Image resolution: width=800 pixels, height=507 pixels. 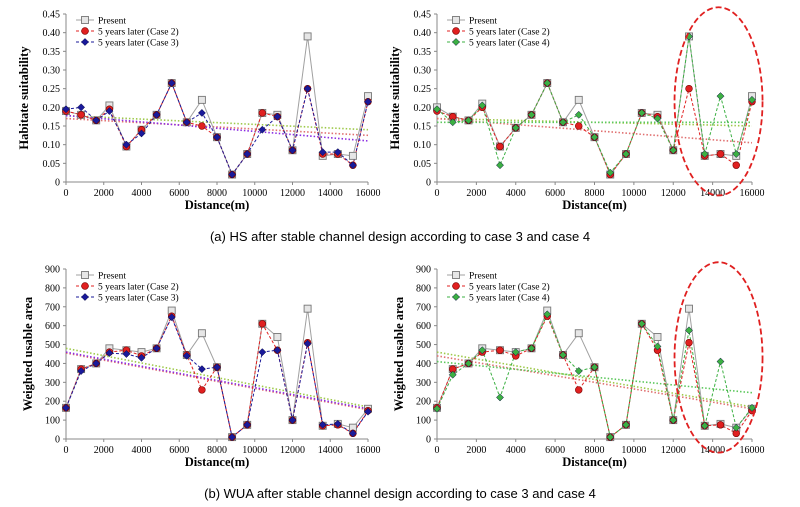 I want to click on legend-label-case4: 5 years later (Case 4), so click(x=509, y=298).